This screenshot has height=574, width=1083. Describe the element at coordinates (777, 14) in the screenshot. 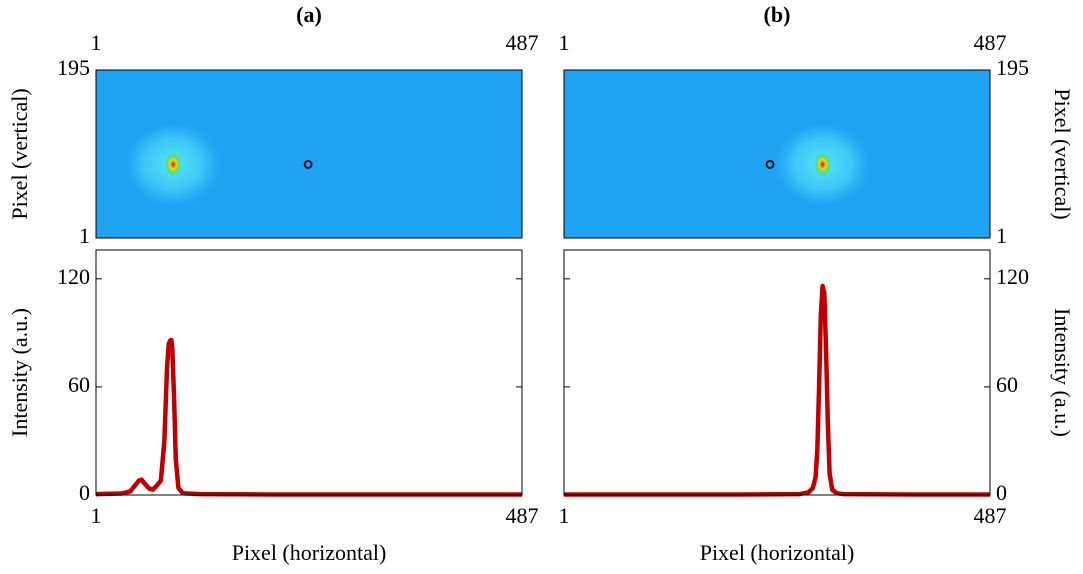

I see `panel-title: (b)` at that location.